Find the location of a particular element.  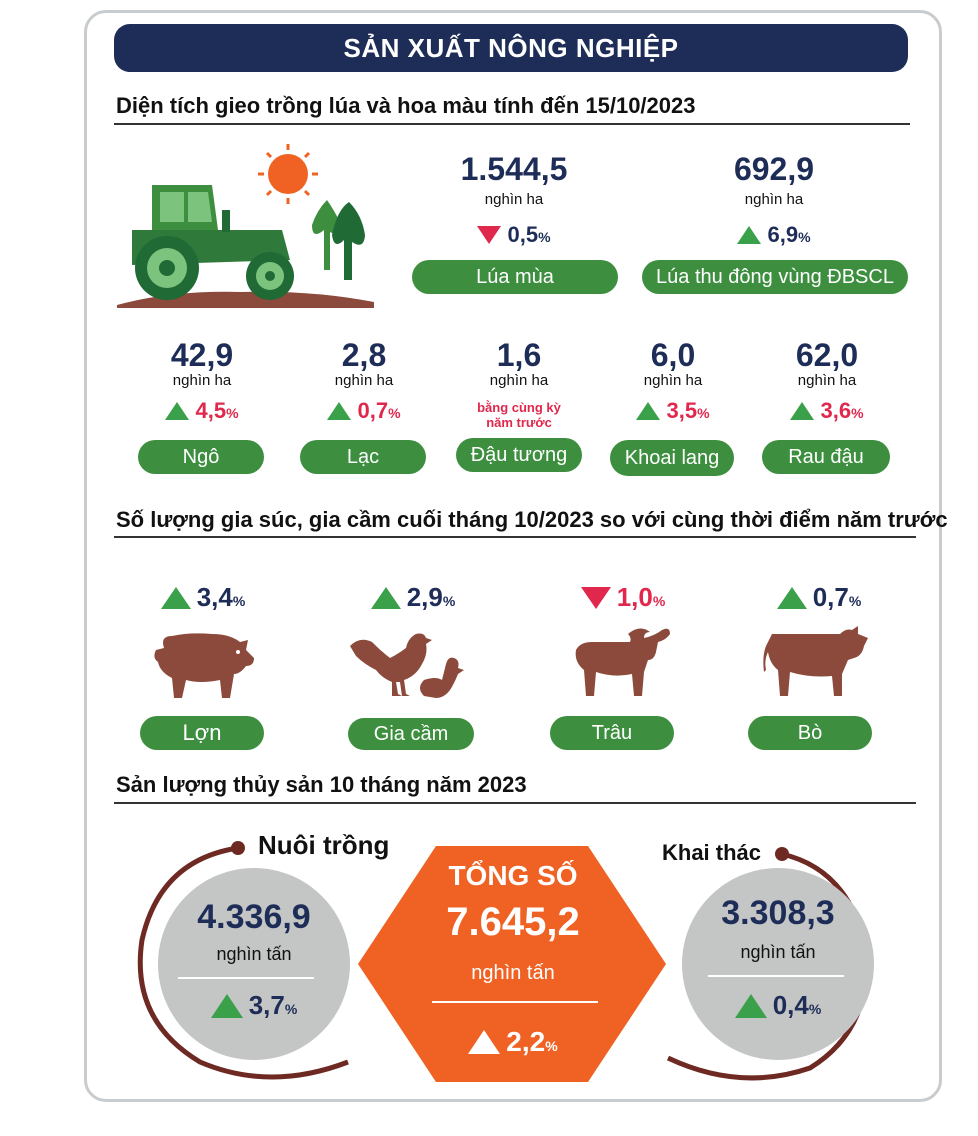

rau-dau-label: Rau đậu is located at coordinates (826, 457).